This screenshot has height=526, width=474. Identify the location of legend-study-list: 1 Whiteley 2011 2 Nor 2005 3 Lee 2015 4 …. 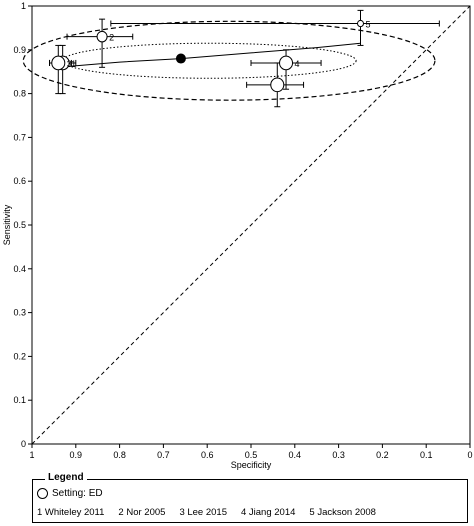
(206, 512).